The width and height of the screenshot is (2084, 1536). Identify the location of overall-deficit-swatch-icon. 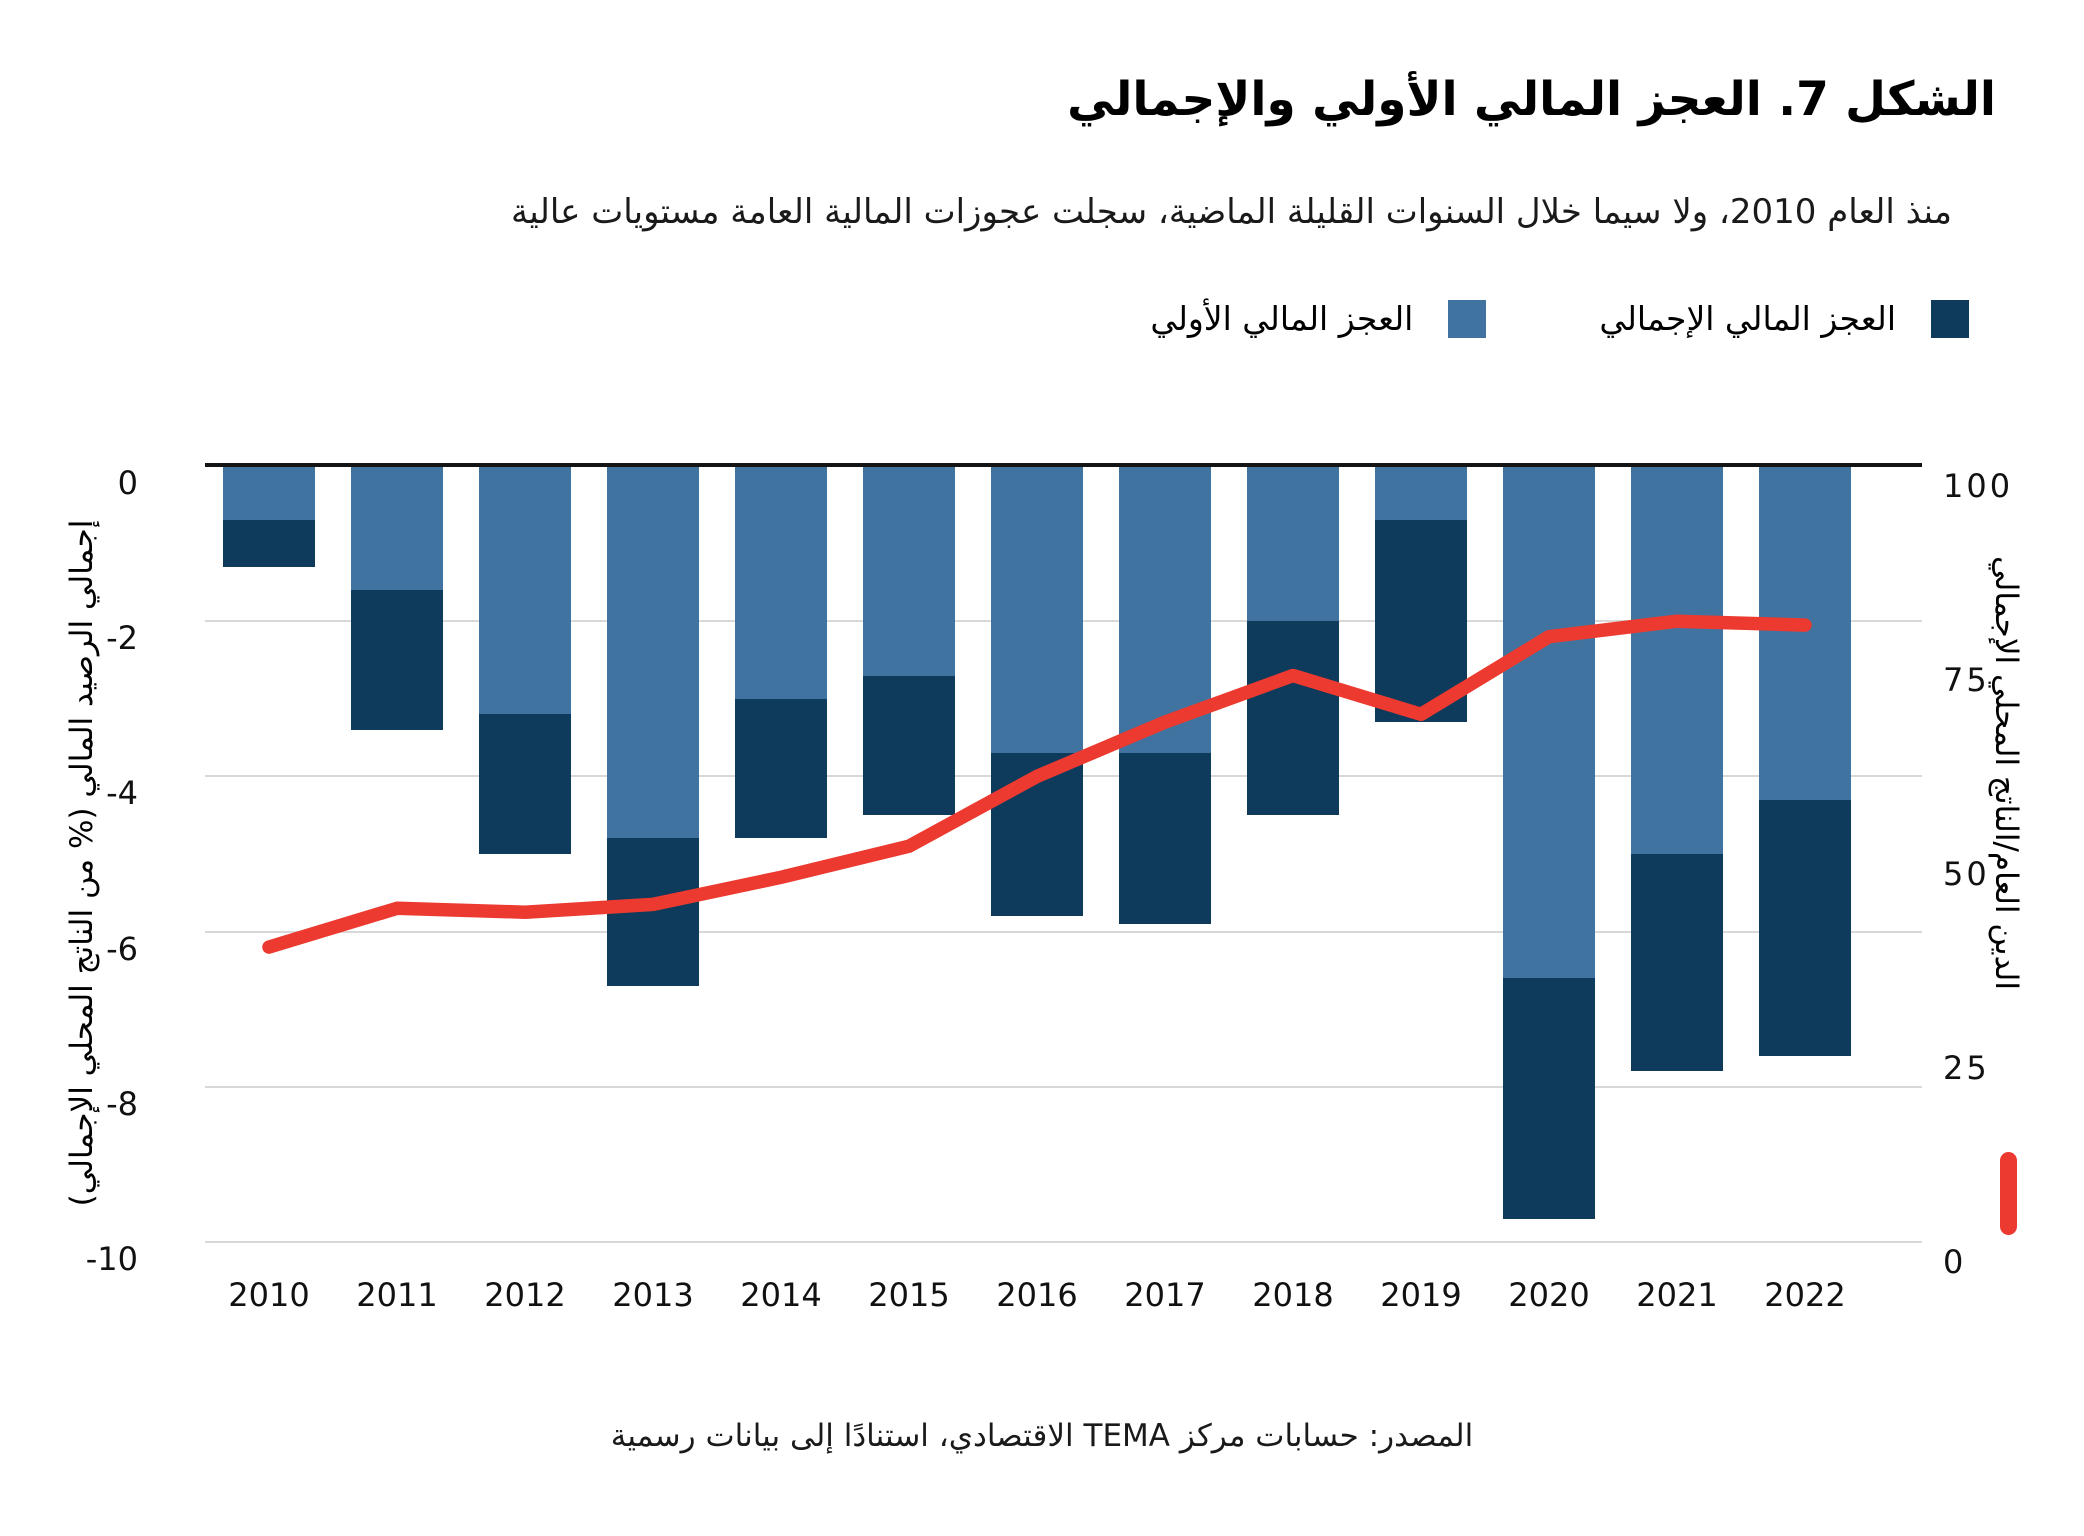
(1950, 318).